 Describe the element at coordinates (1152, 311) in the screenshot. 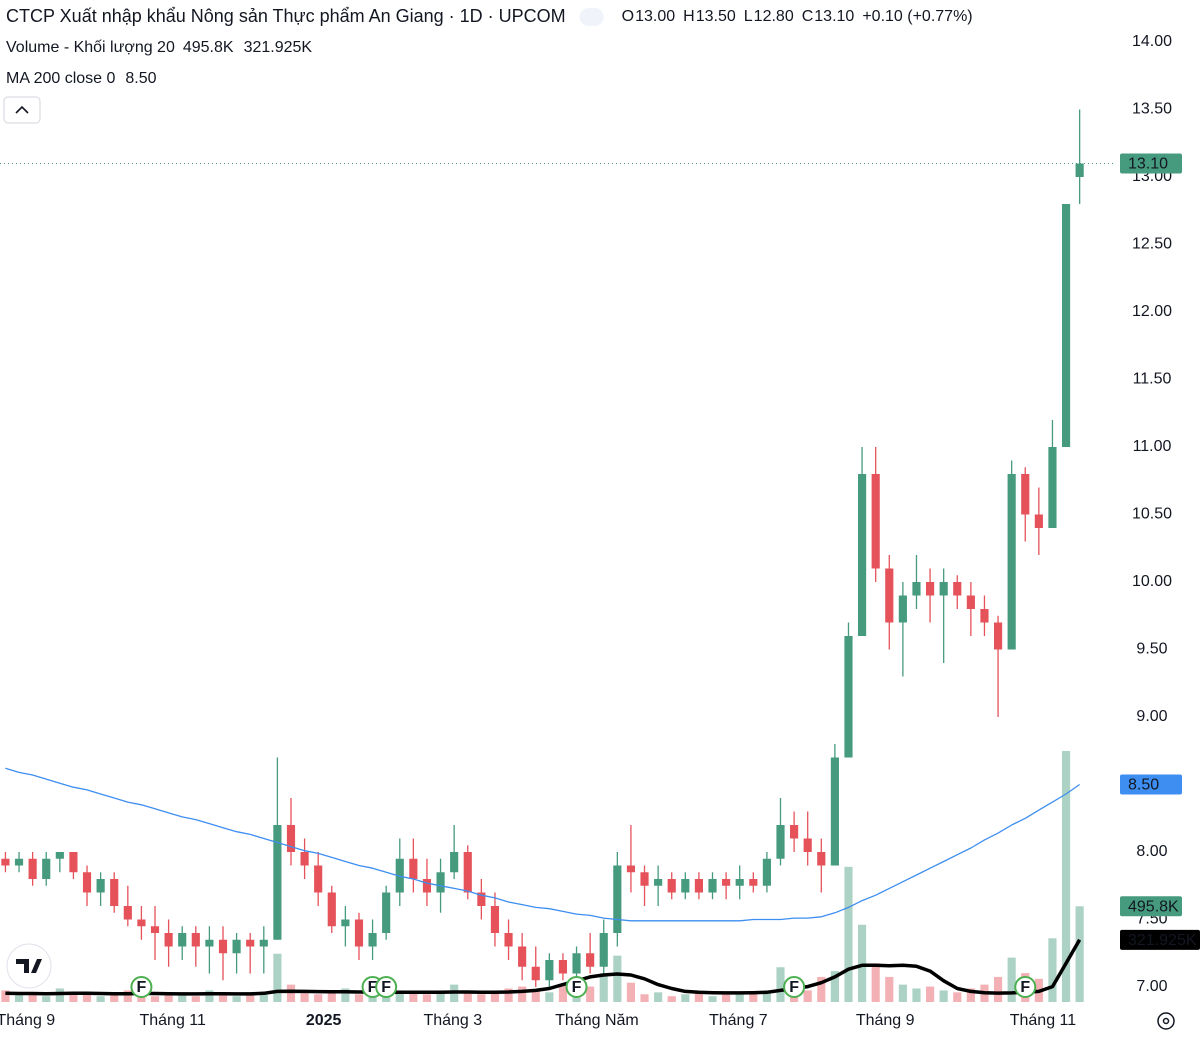

I see `y-tick-label: 12.00` at that location.